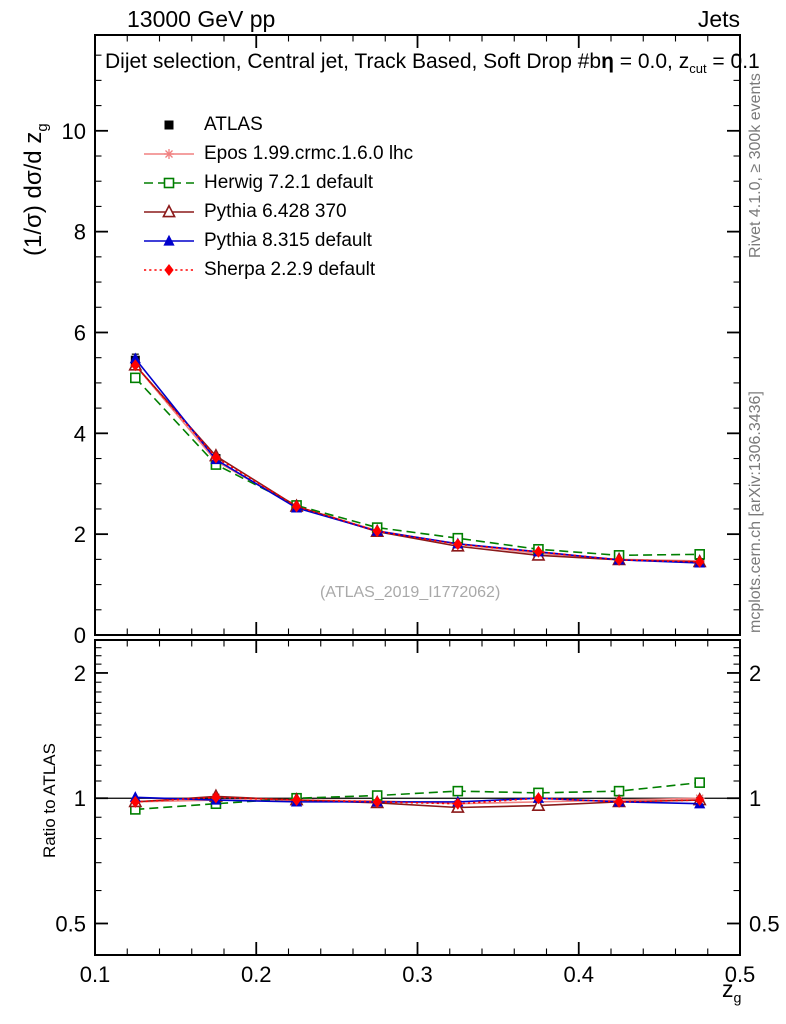 Image resolution: width=786 pixels, height=1024 pixels. I want to click on main-series-sherpa-2-2-9-default, so click(417, 463).